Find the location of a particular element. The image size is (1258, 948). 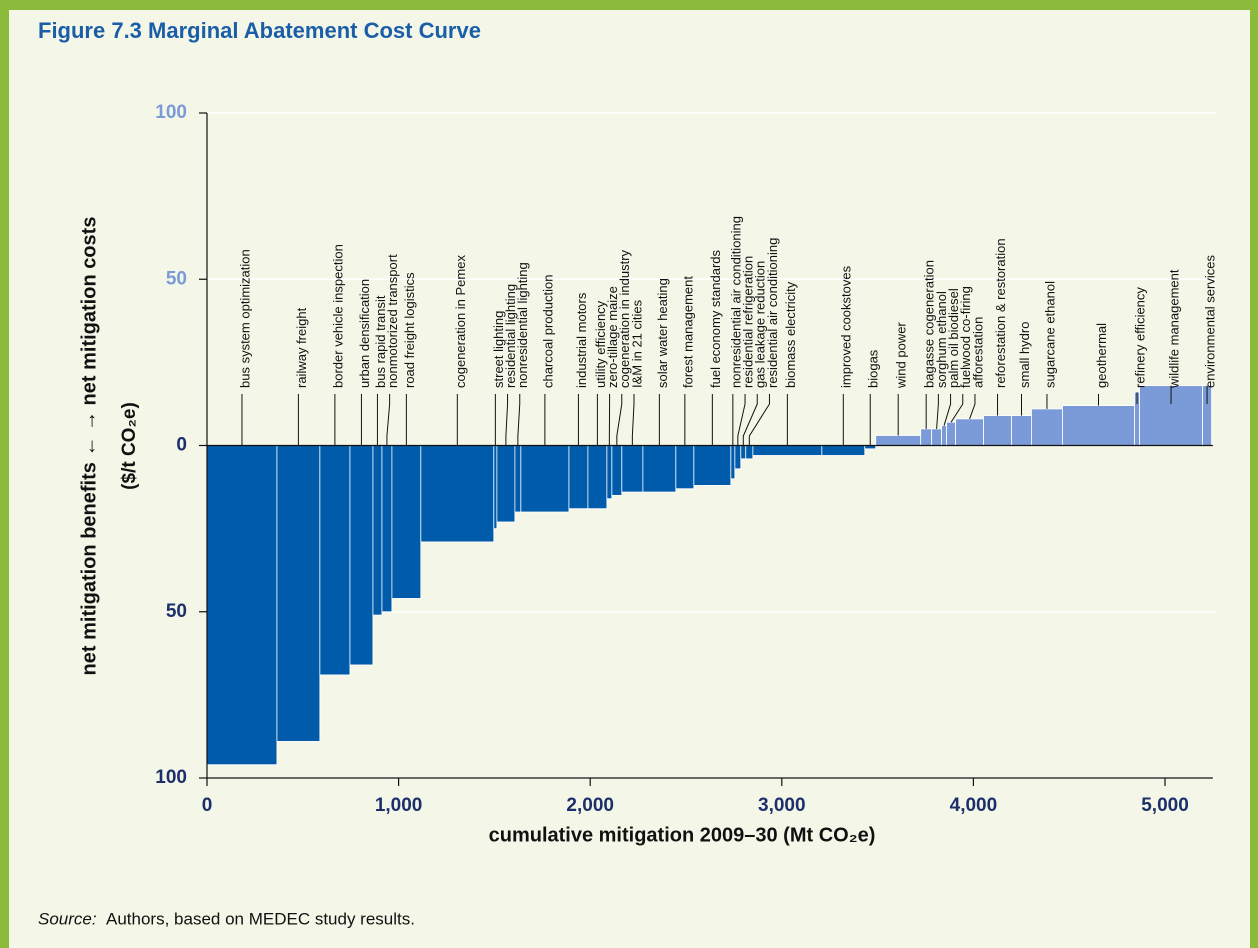

bar-label: refinery efficiency is located at coordinates (1139, 337).